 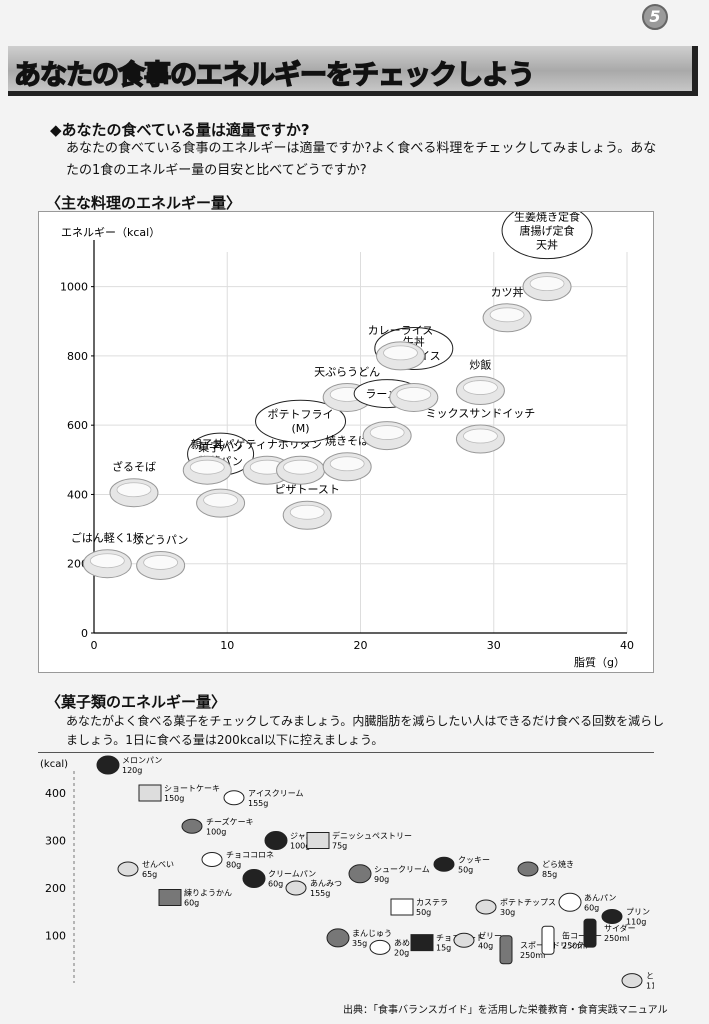 I want to click on banner-title: あなたの食事のエネルギーをチェックしよう, so click(x=274, y=75).